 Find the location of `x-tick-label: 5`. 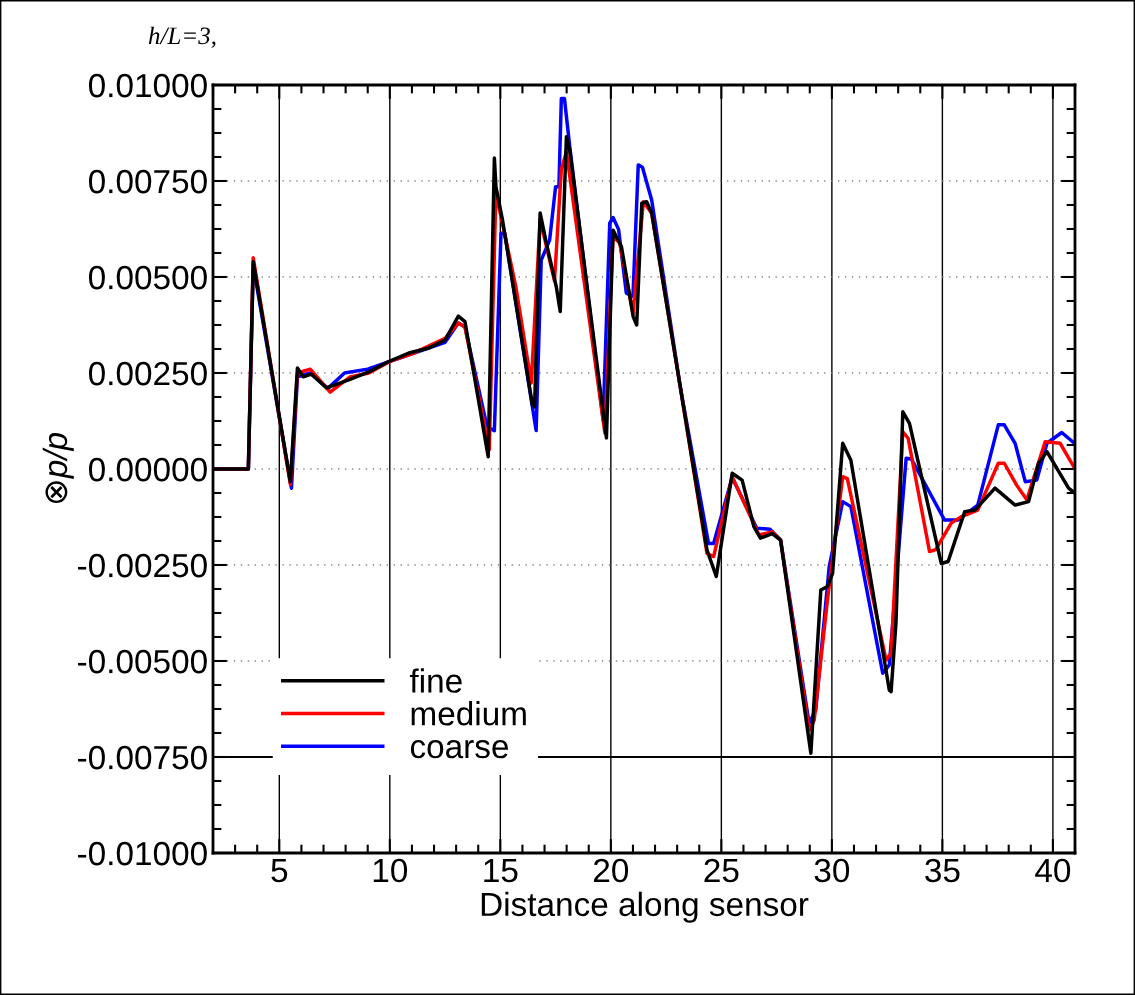

x-tick-label: 5 is located at coordinates (279, 871).